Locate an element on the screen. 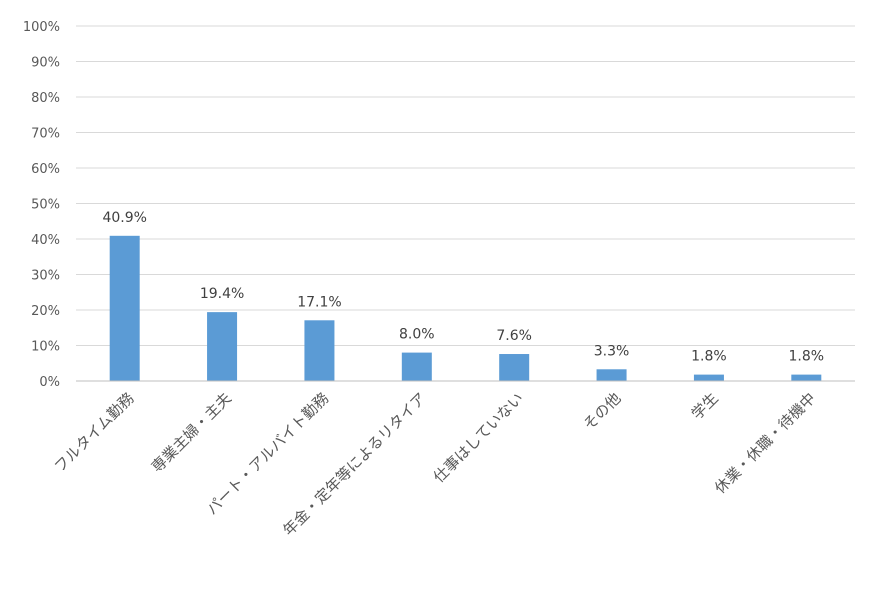 This screenshot has width=875, height=594. data-label-5: 7.6% is located at coordinates (514, 336).